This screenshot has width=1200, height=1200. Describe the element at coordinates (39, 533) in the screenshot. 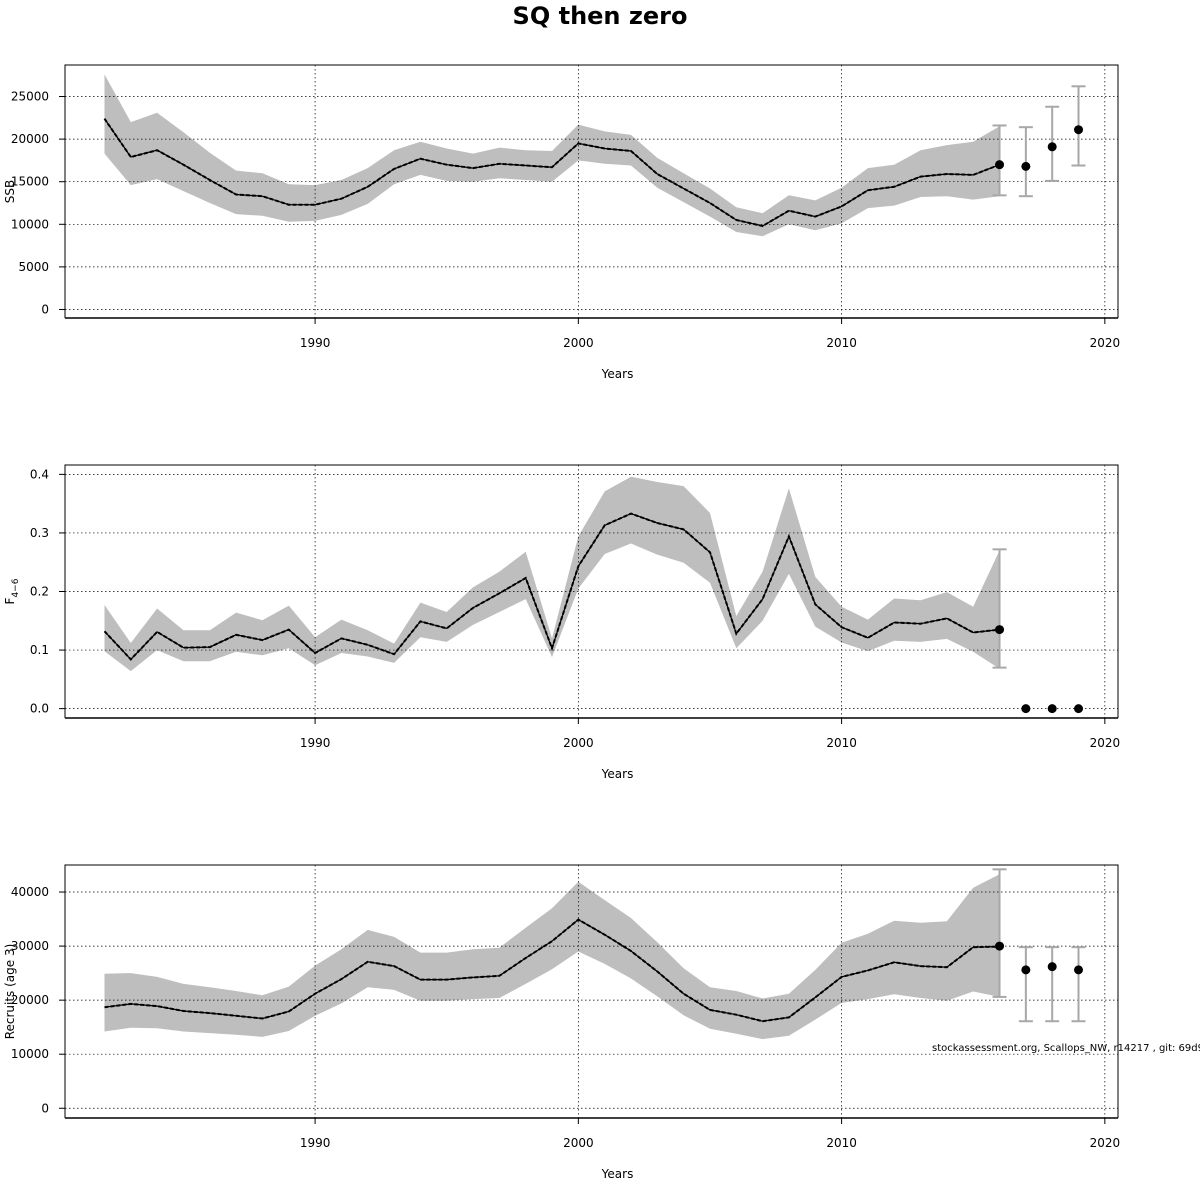

I see `y-tick-label: 0.3` at that location.